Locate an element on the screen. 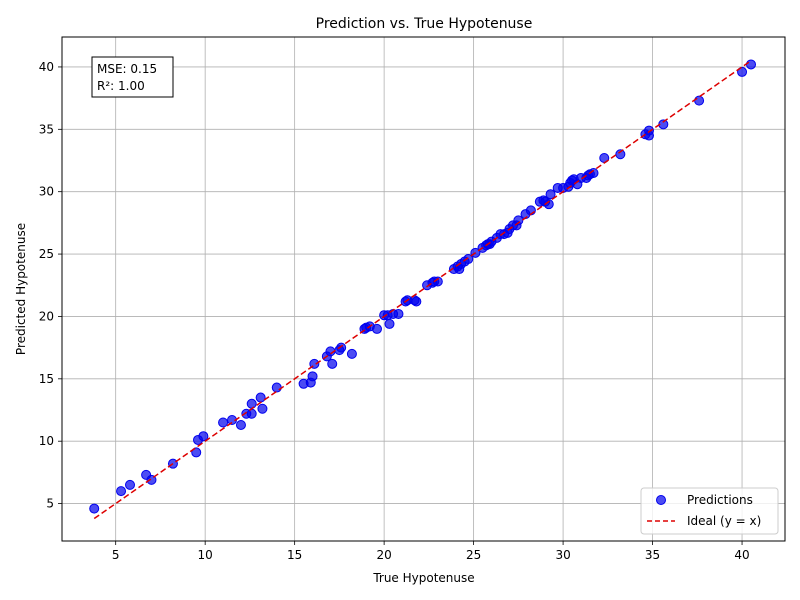 Image resolution: width=800 pixels, height=600 pixels. legend-marker-predictions is located at coordinates (661, 500).